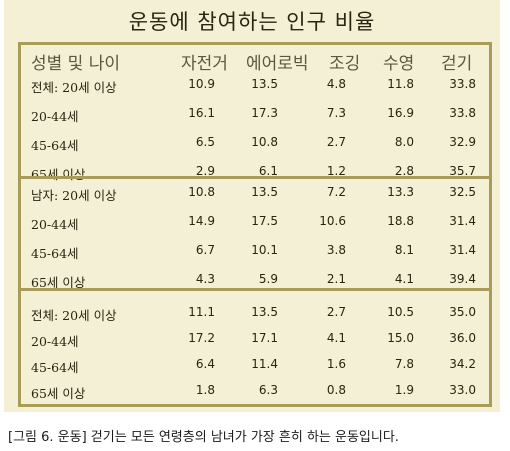  Describe the element at coordinates (264, 250) in the screenshot. I see `cell-aerobics: 10.1` at that location.